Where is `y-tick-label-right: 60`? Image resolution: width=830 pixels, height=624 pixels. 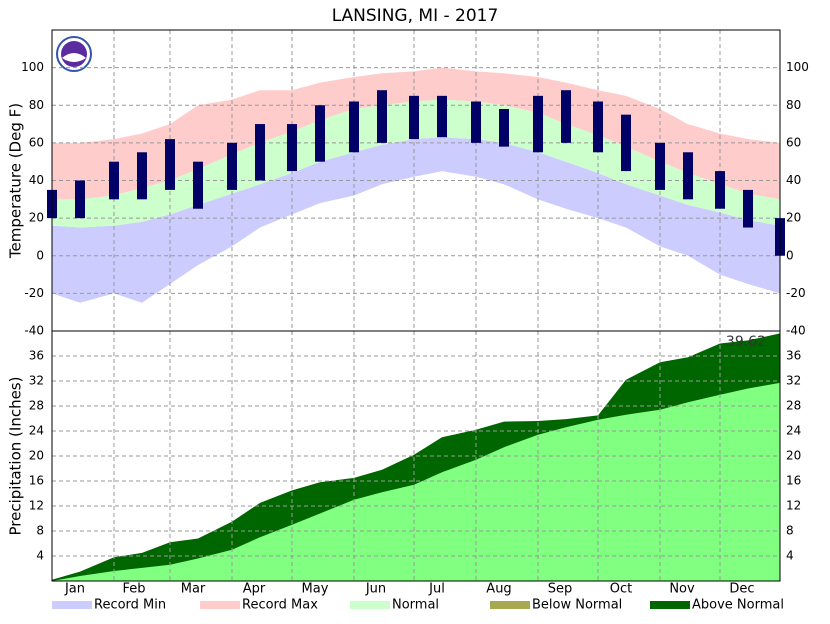
y-tick-label-right: 60 is located at coordinates (793, 142).